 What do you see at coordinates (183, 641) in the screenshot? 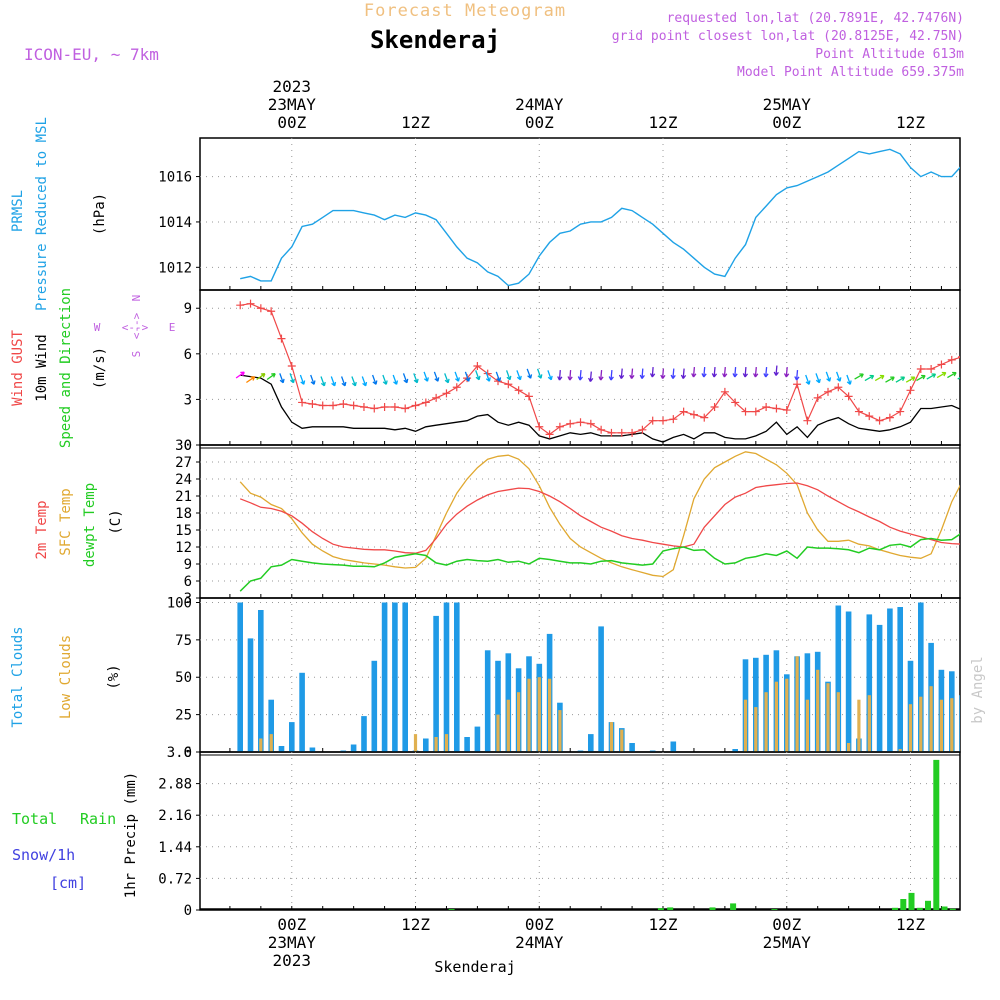
I see `y-tick-label: 75` at bounding box center [183, 641].